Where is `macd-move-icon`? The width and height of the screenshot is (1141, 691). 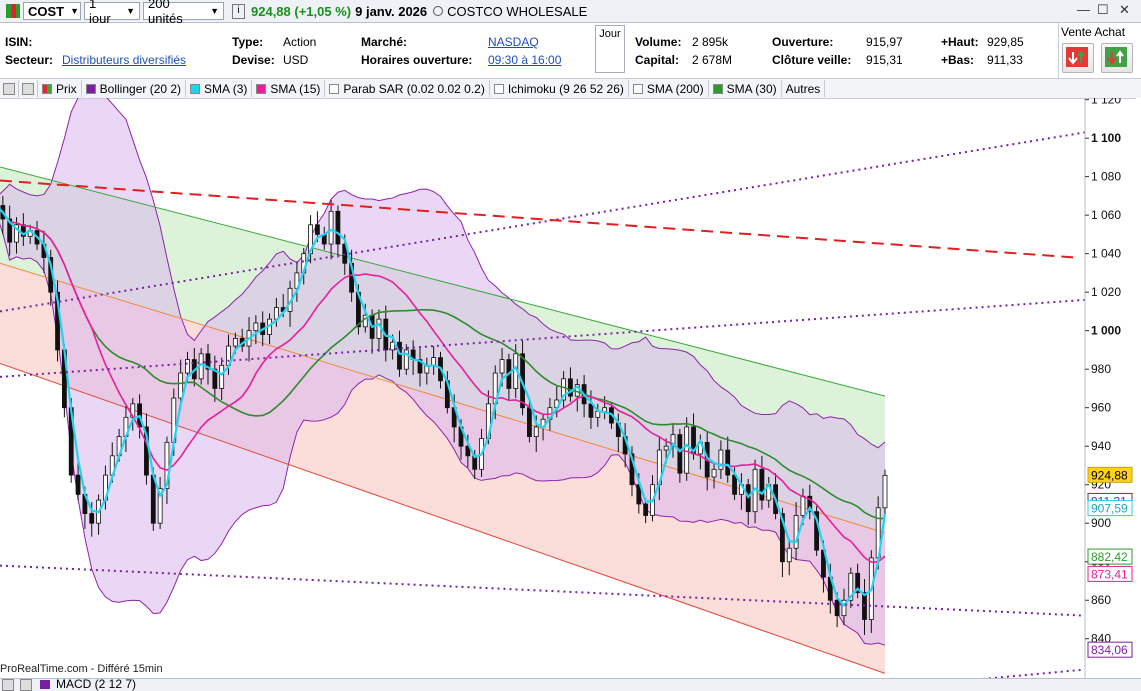 macd-move-icon is located at coordinates (26, 685).